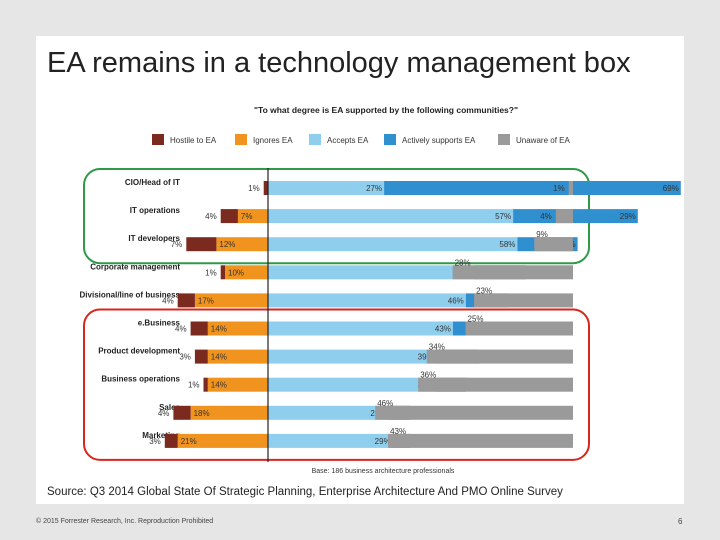  What do you see at coordinates (169, 407) in the screenshot?
I see `category-label: Sales` at bounding box center [169, 407].